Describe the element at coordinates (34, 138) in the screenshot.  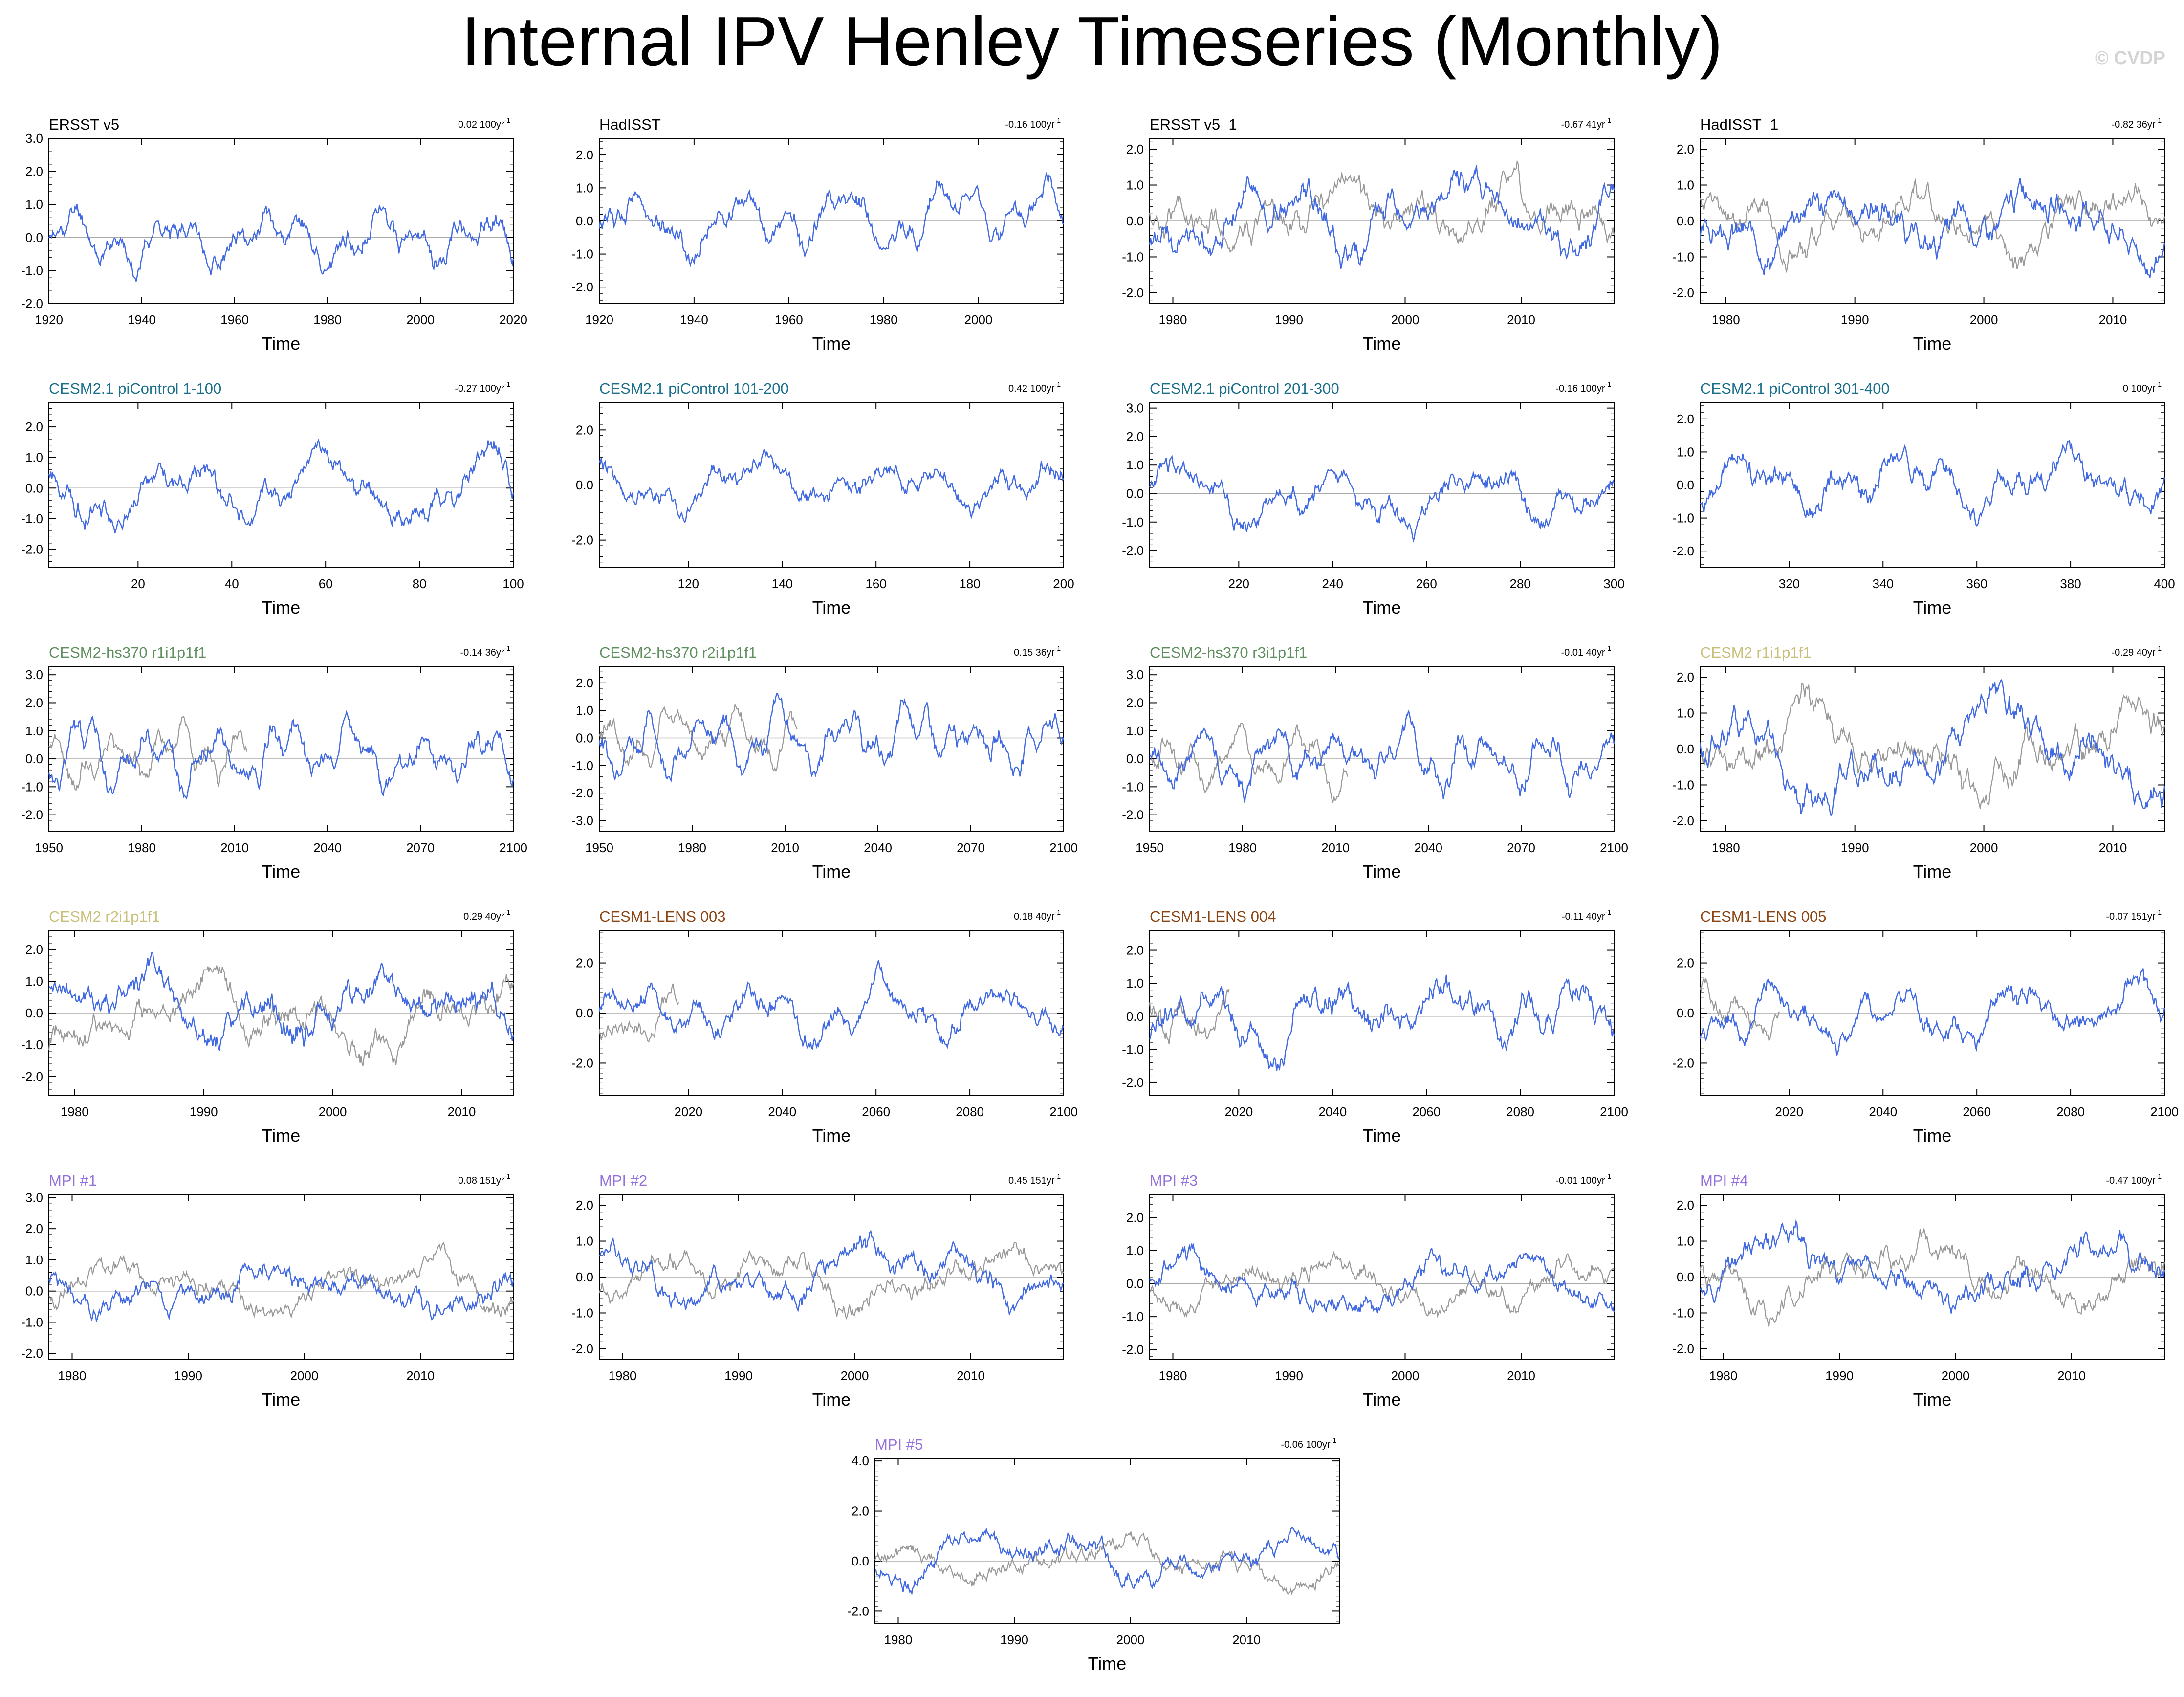
I see `y-tick-label: 3.0` at that location.